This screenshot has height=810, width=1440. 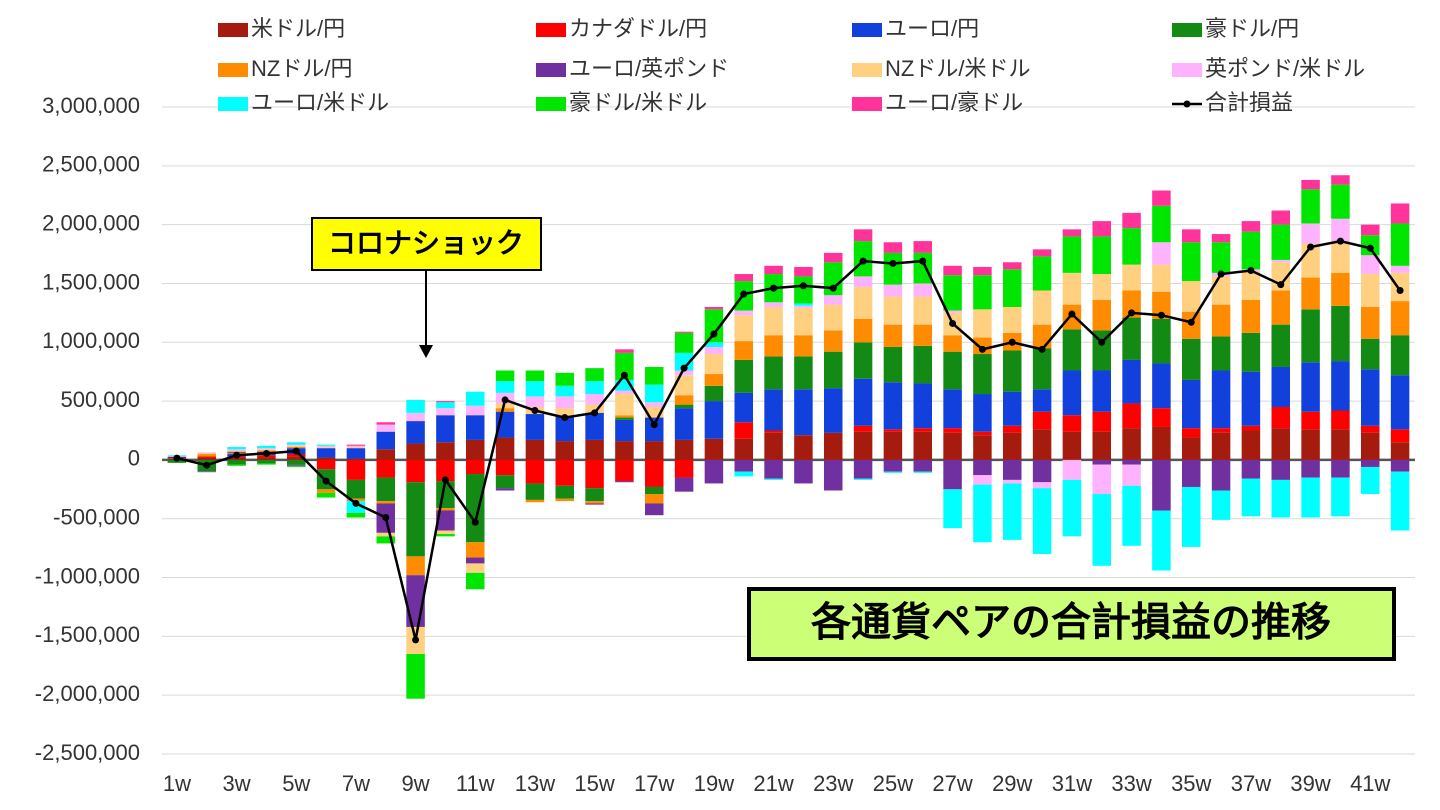 I want to click on x-tick-label: 15w, so click(x=594, y=783).